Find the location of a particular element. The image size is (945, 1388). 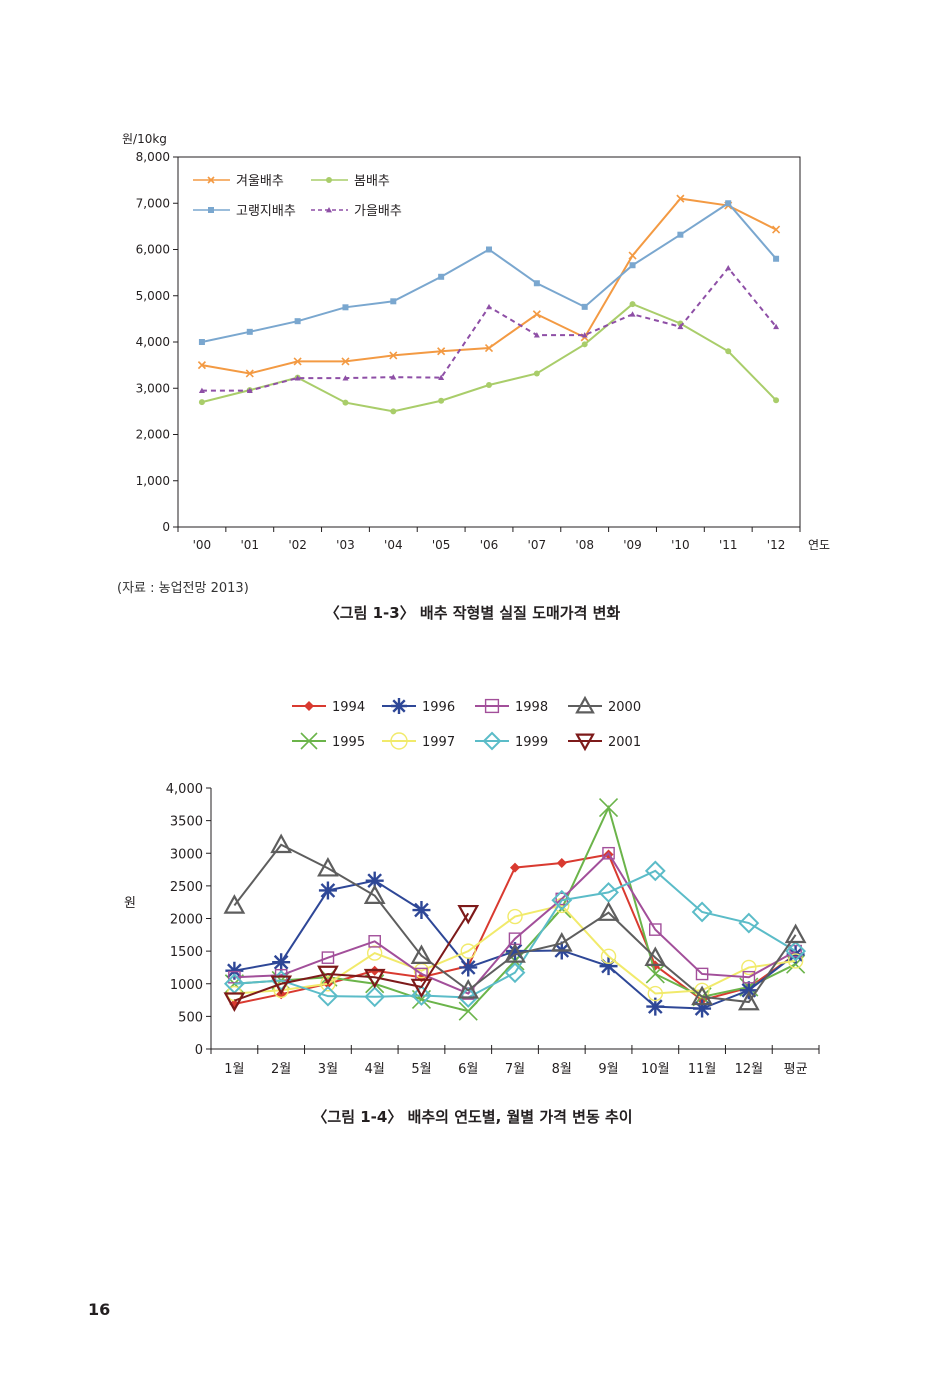

y-tick-label: 5,000 is located at coordinates (153, 296).